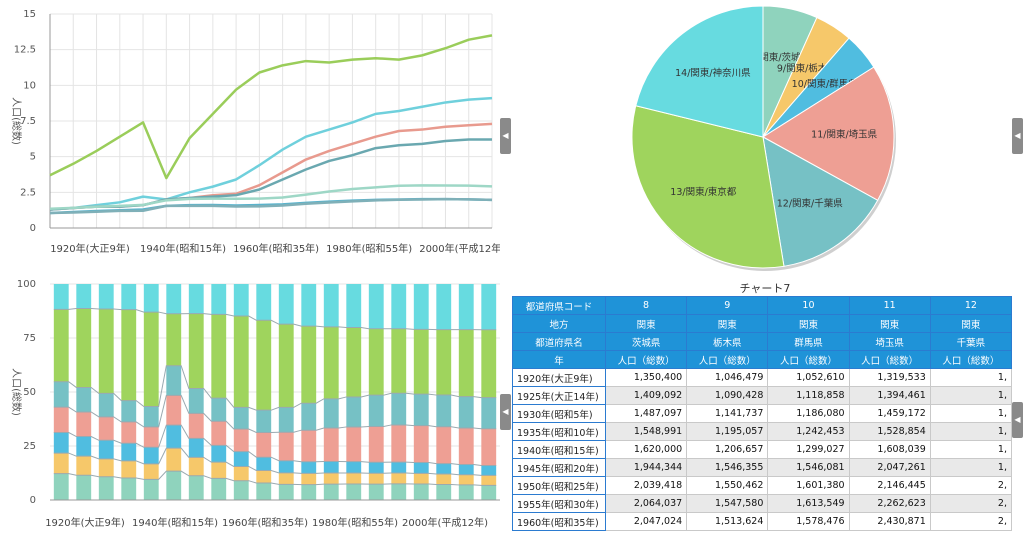 This screenshot has width=1024, height=552. I want to click on table-cell: 1,186,080, so click(808, 413).